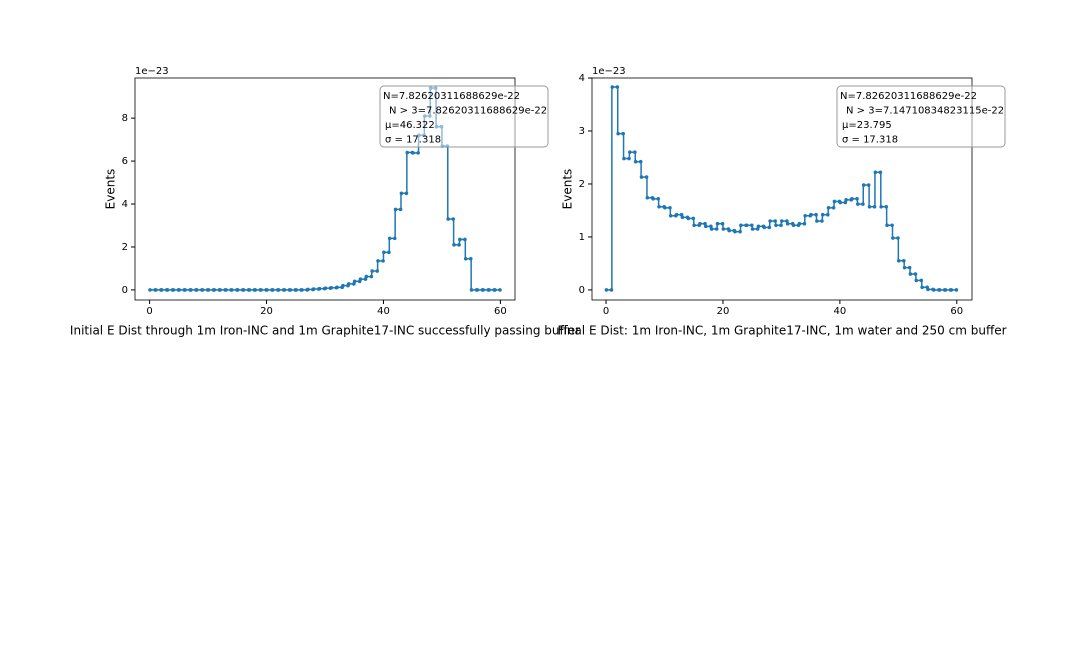  I want to click on stats-line: μ=46.322, so click(410, 125).